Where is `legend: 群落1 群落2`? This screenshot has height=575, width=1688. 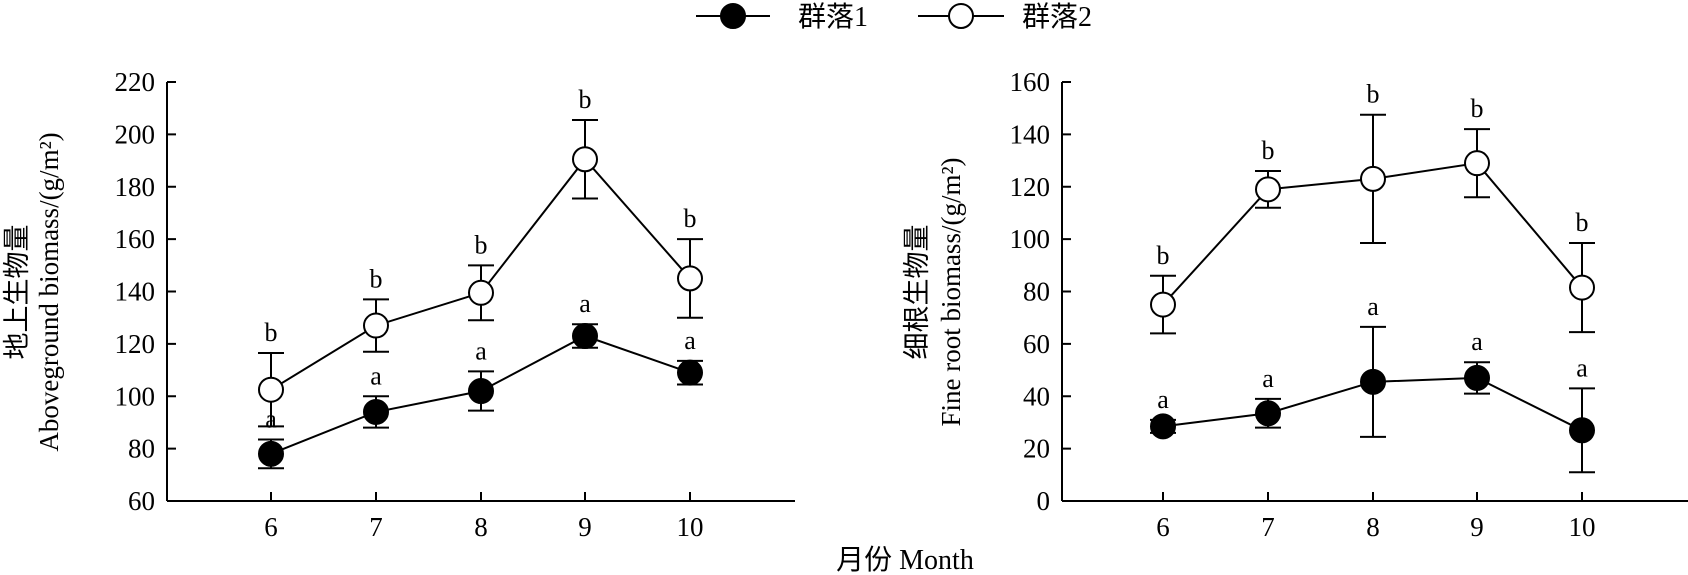
legend: 群落1 群落2 is located at coordinates (894, 17).